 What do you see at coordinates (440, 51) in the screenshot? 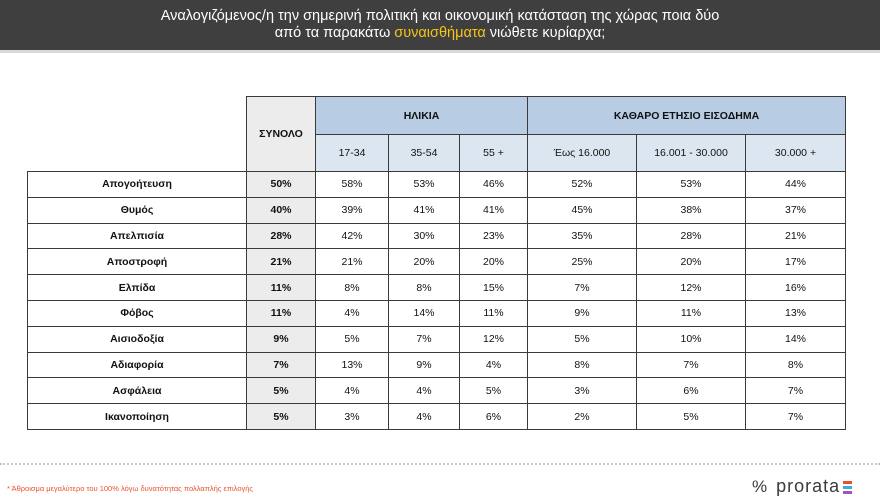
I see `header-separator` at bounding box center [440, 51].